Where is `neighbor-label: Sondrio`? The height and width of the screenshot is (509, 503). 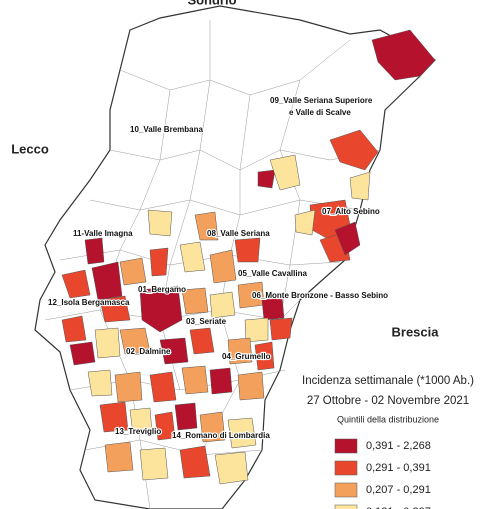
neighbor-label: Sondrio is located at coordinates (211, 3).